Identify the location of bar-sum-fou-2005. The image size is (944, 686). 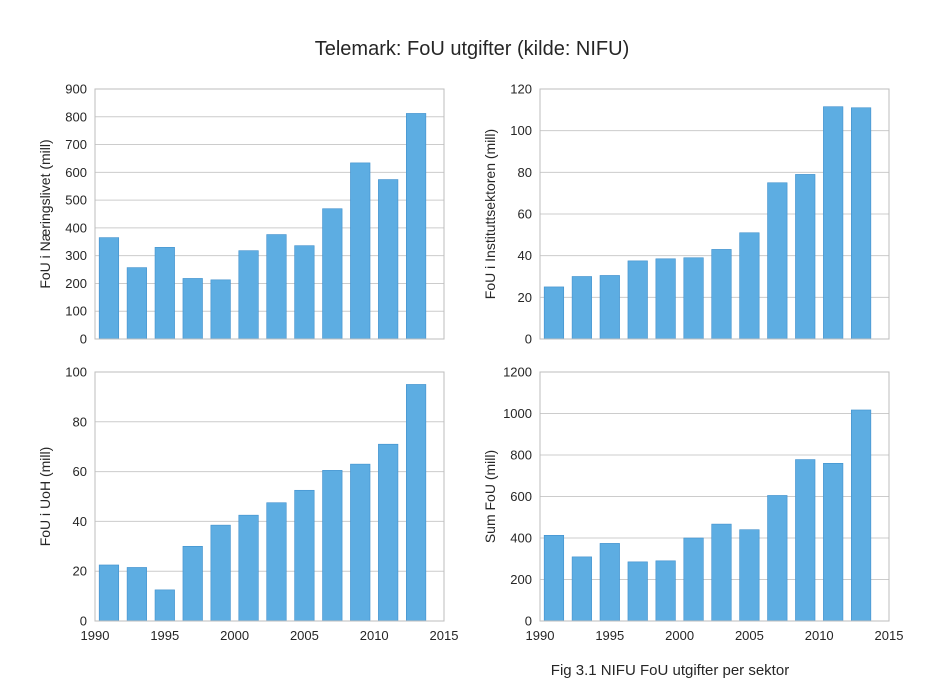
(749, 575).